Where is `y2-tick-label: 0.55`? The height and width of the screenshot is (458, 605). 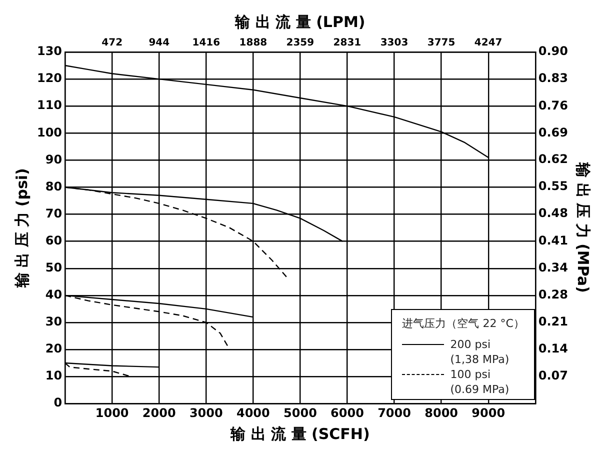
y2-tick-label: 0.55 is located at coordinates (553, 186).